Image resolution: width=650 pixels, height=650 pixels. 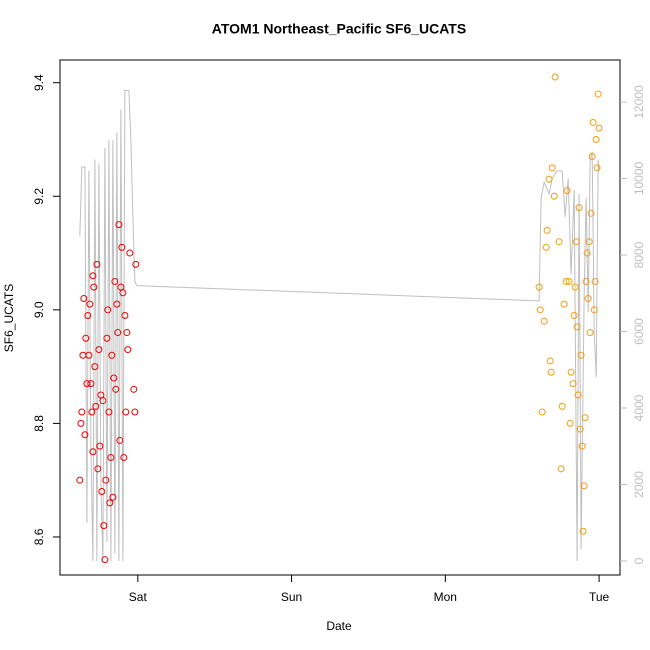 I want to click on y2-tick-label: 8000, so click(x=639, y=254).